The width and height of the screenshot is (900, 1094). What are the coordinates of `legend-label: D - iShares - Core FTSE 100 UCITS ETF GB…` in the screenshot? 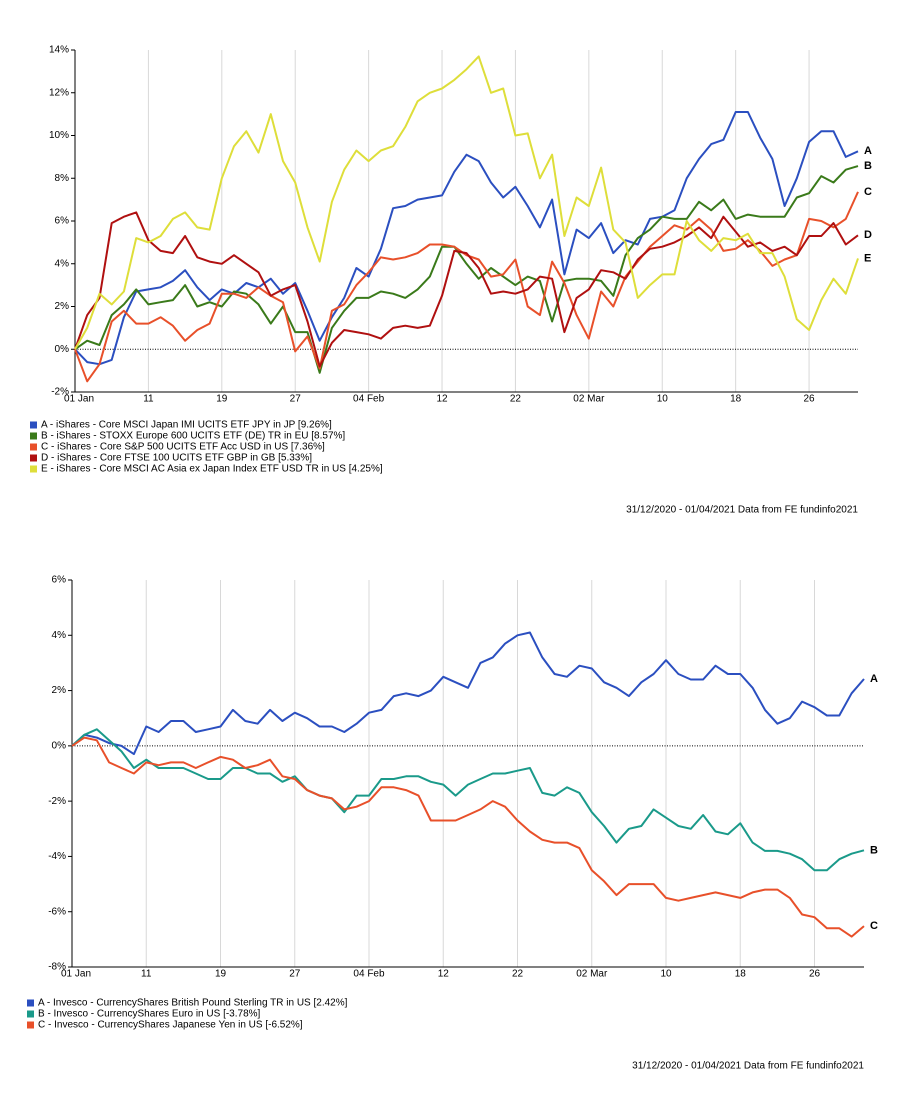 It's located at (176, 458).